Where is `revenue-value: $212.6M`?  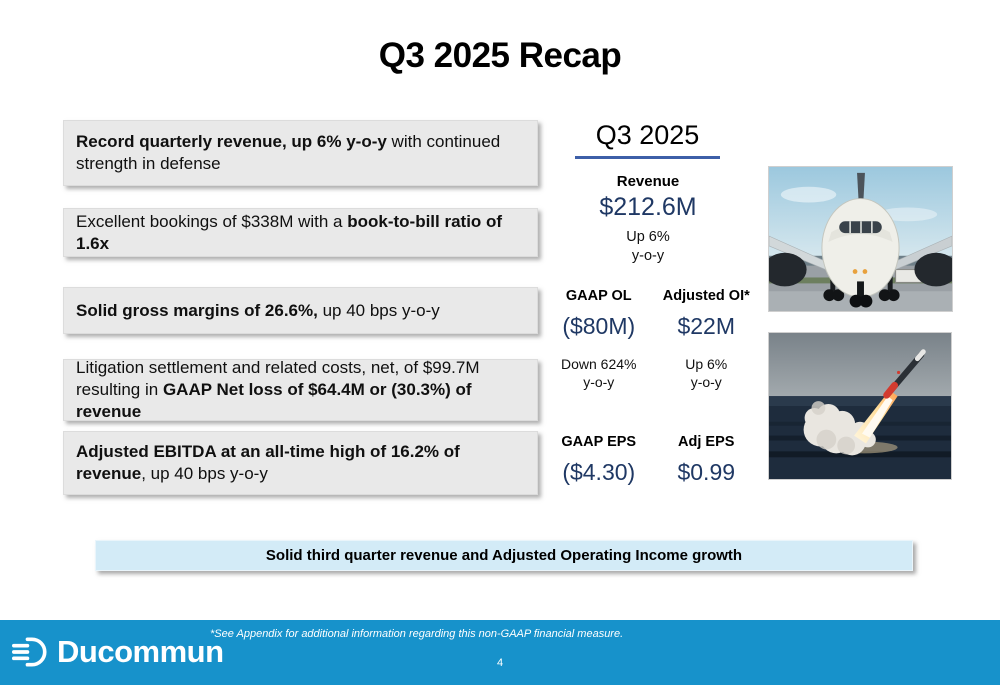
revenue-value: $212.6M is located at coordinates (648, 207).